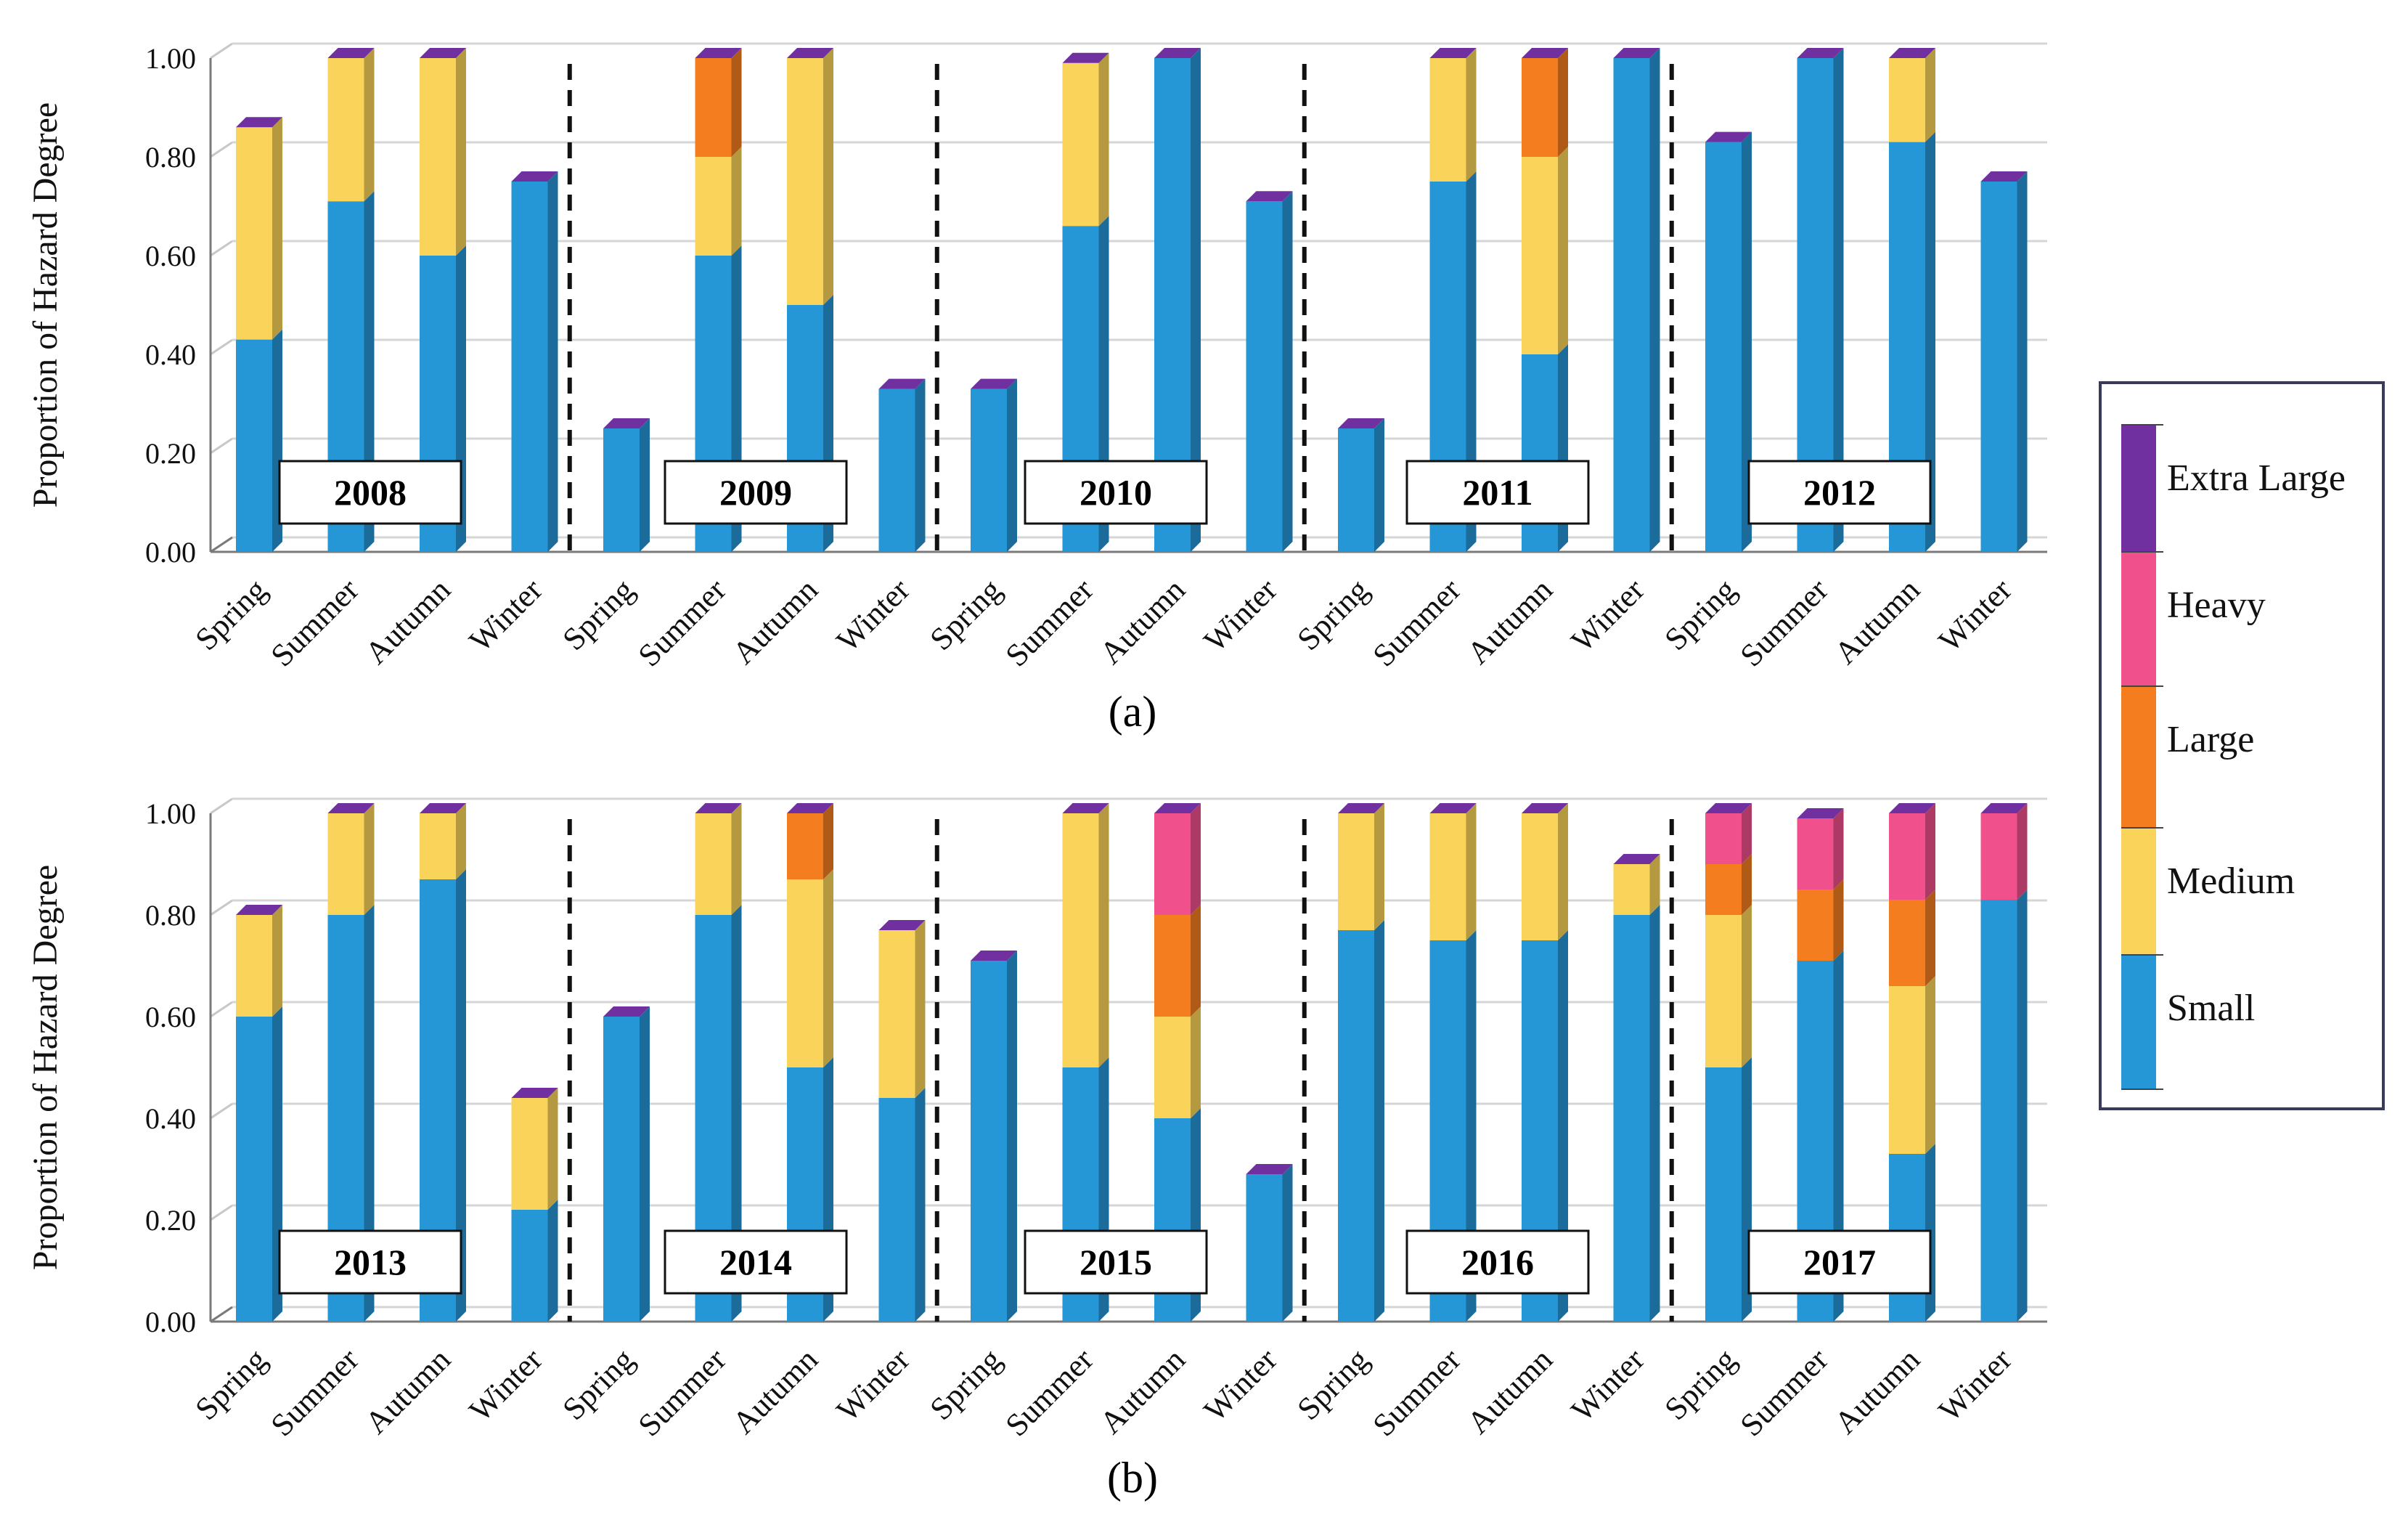 The height and width of the screenshot is (1530, 2408). I want to click on year-label: 2015, so click(1115, 1262).